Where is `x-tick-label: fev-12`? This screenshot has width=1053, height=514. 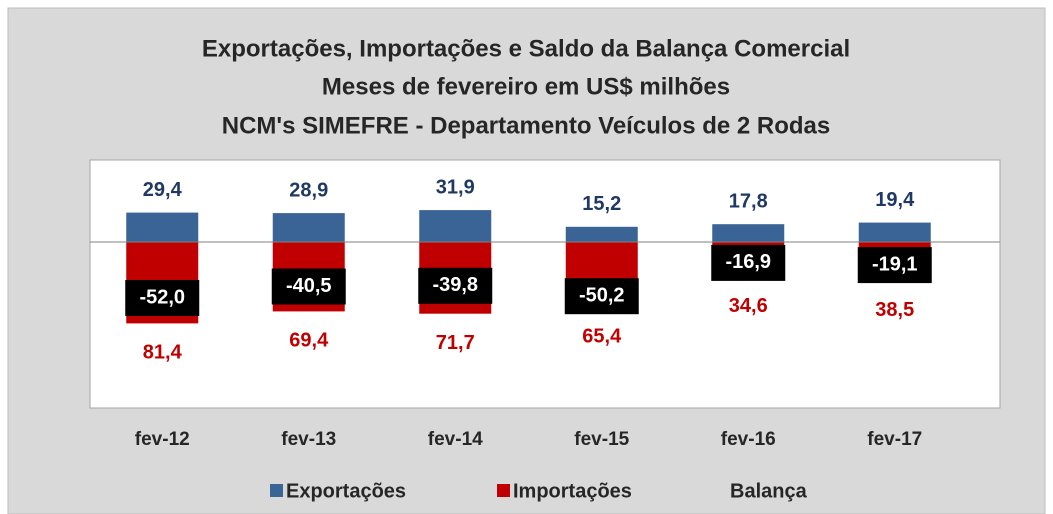 x-tick-label: fev-12 is located at coordinates (162, 439).